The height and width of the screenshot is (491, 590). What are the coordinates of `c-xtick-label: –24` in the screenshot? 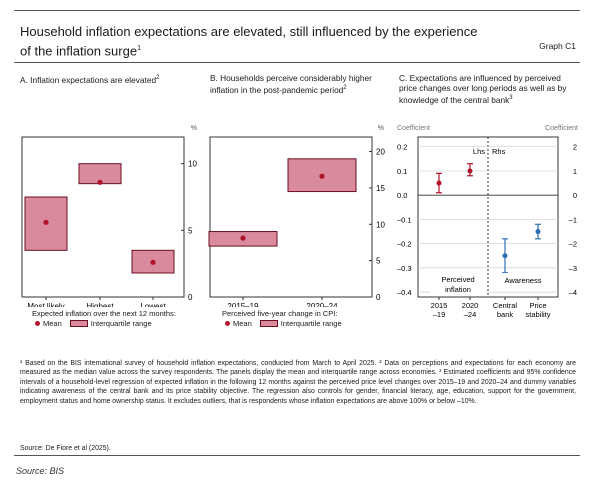 It's located at (470, 314).